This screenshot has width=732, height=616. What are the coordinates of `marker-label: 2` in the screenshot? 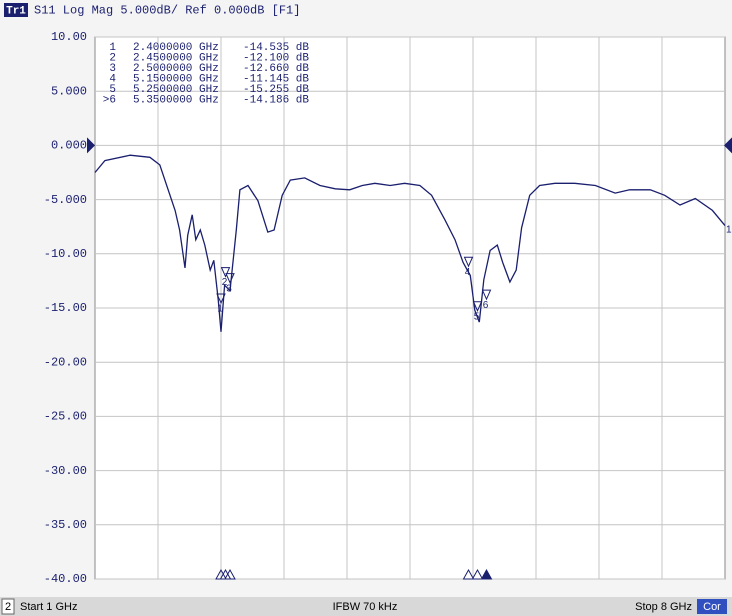 It's located at (225, 282).